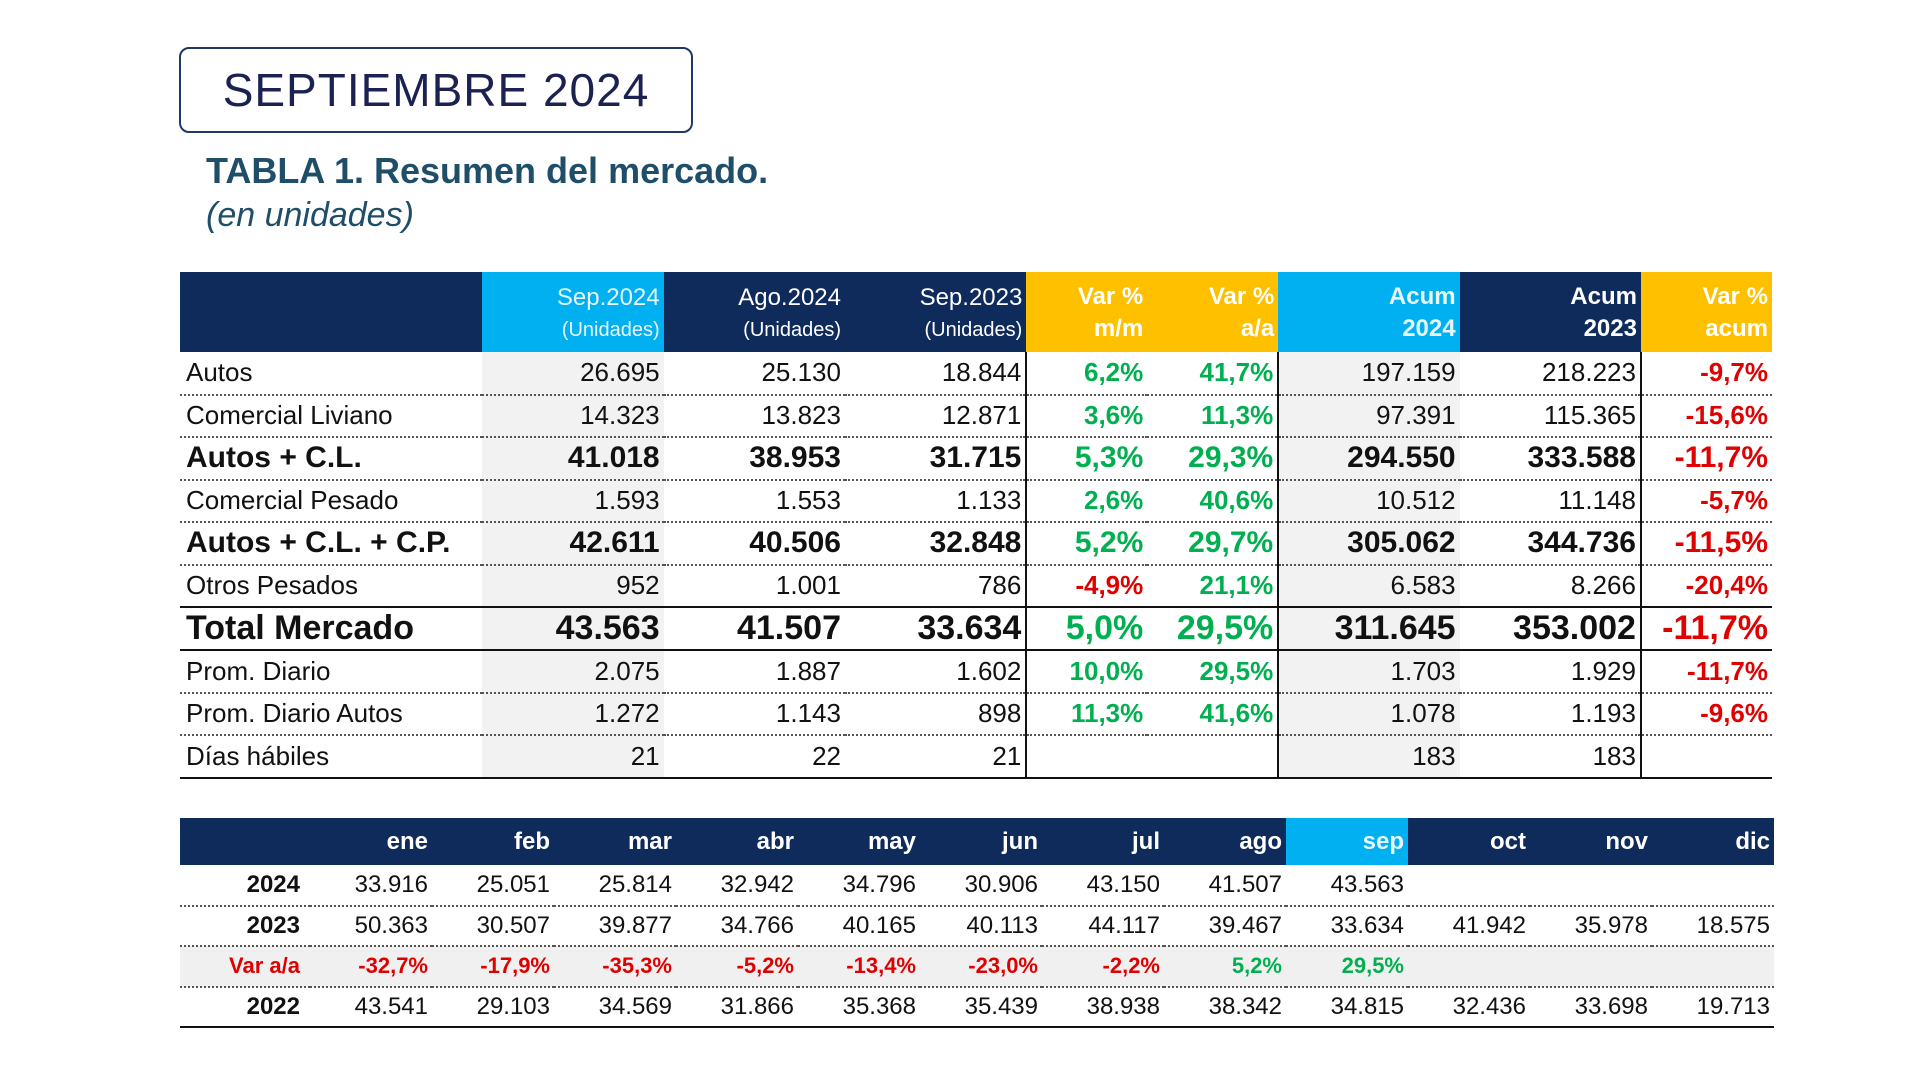  What do you see at coordinates (245, 841) in the screenshot?
I see `monthly-header-blank` at bounding box center [245, 841].